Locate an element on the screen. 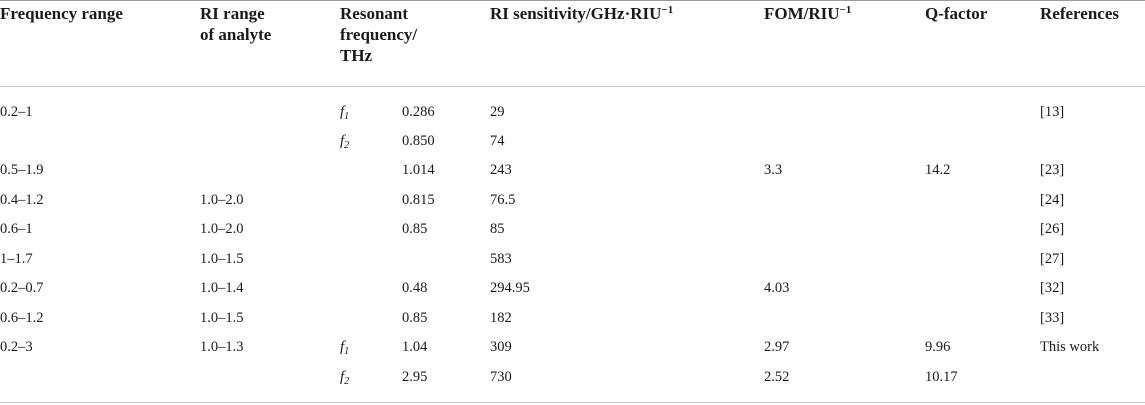 Image resolution: width=1145 pixels, height=405 pixels. cell-frequency-range: 0.6–1.2 is located at coordinates (22, 318).